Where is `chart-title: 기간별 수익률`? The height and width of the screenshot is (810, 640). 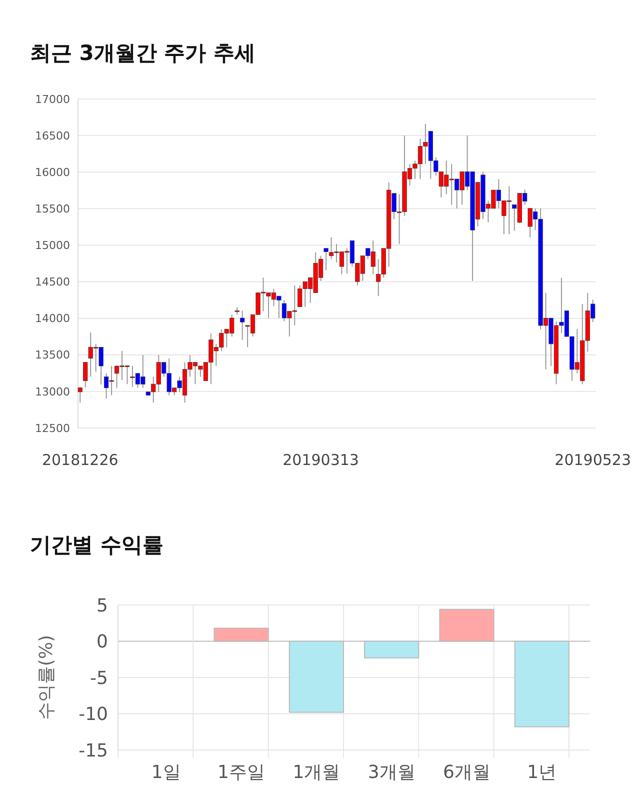 chart-title: 기간별 수익률 is located at coordinates (97, 545).